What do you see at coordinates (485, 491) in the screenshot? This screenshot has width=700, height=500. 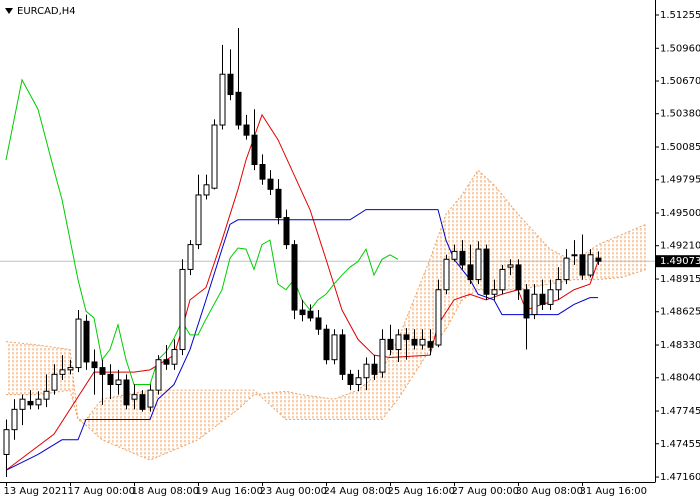 I see `x-tick-label: 27 Aug 00:00` at bounding box center [485, 491].